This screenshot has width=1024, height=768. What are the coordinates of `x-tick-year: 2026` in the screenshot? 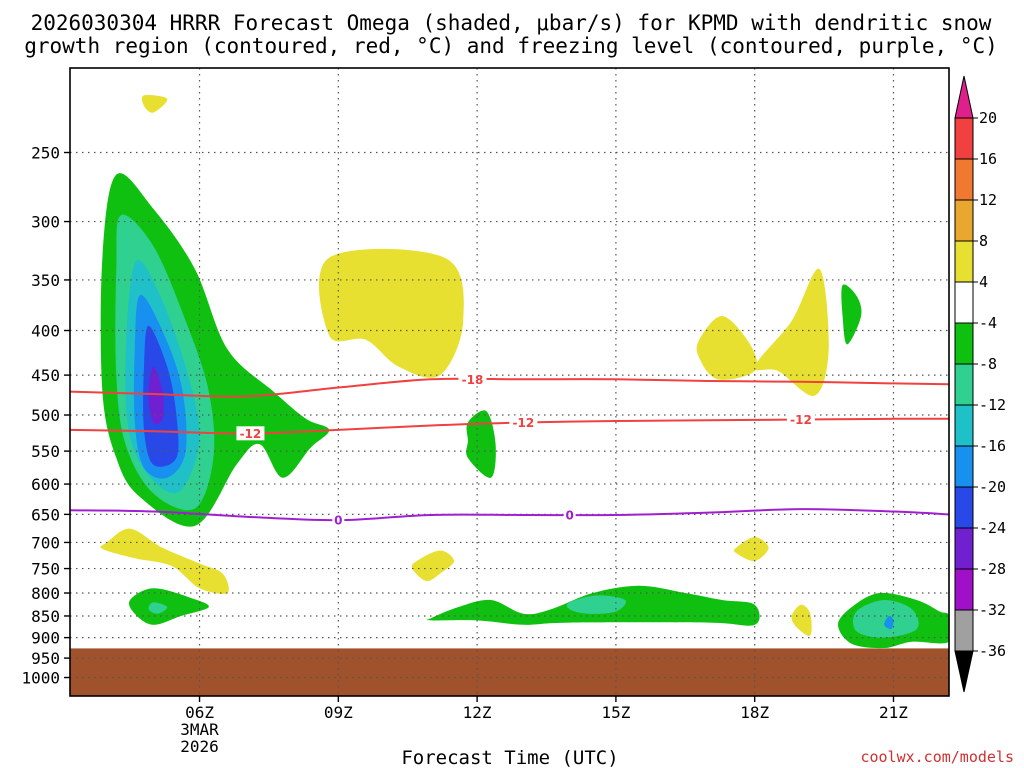 It's located at (199, 746).